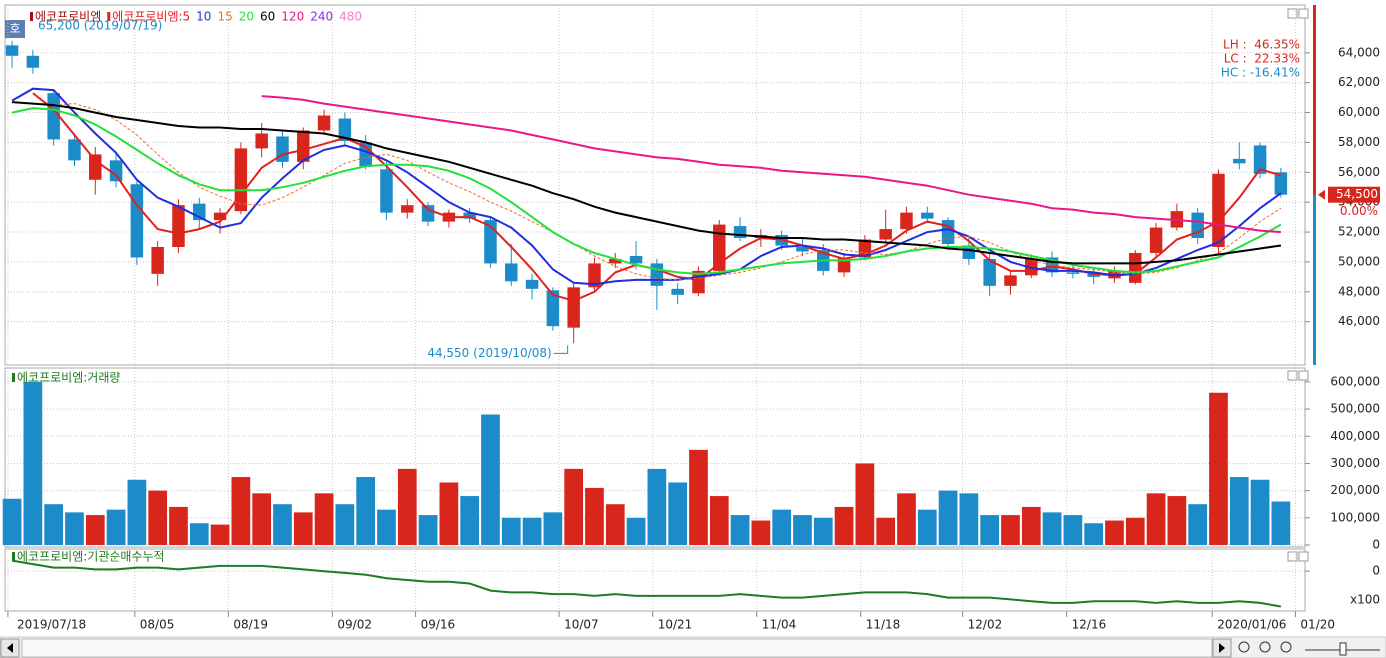  Describe the element at coordinates (1298, 285) in the screenshot. I see `panel-buttons` at that location.